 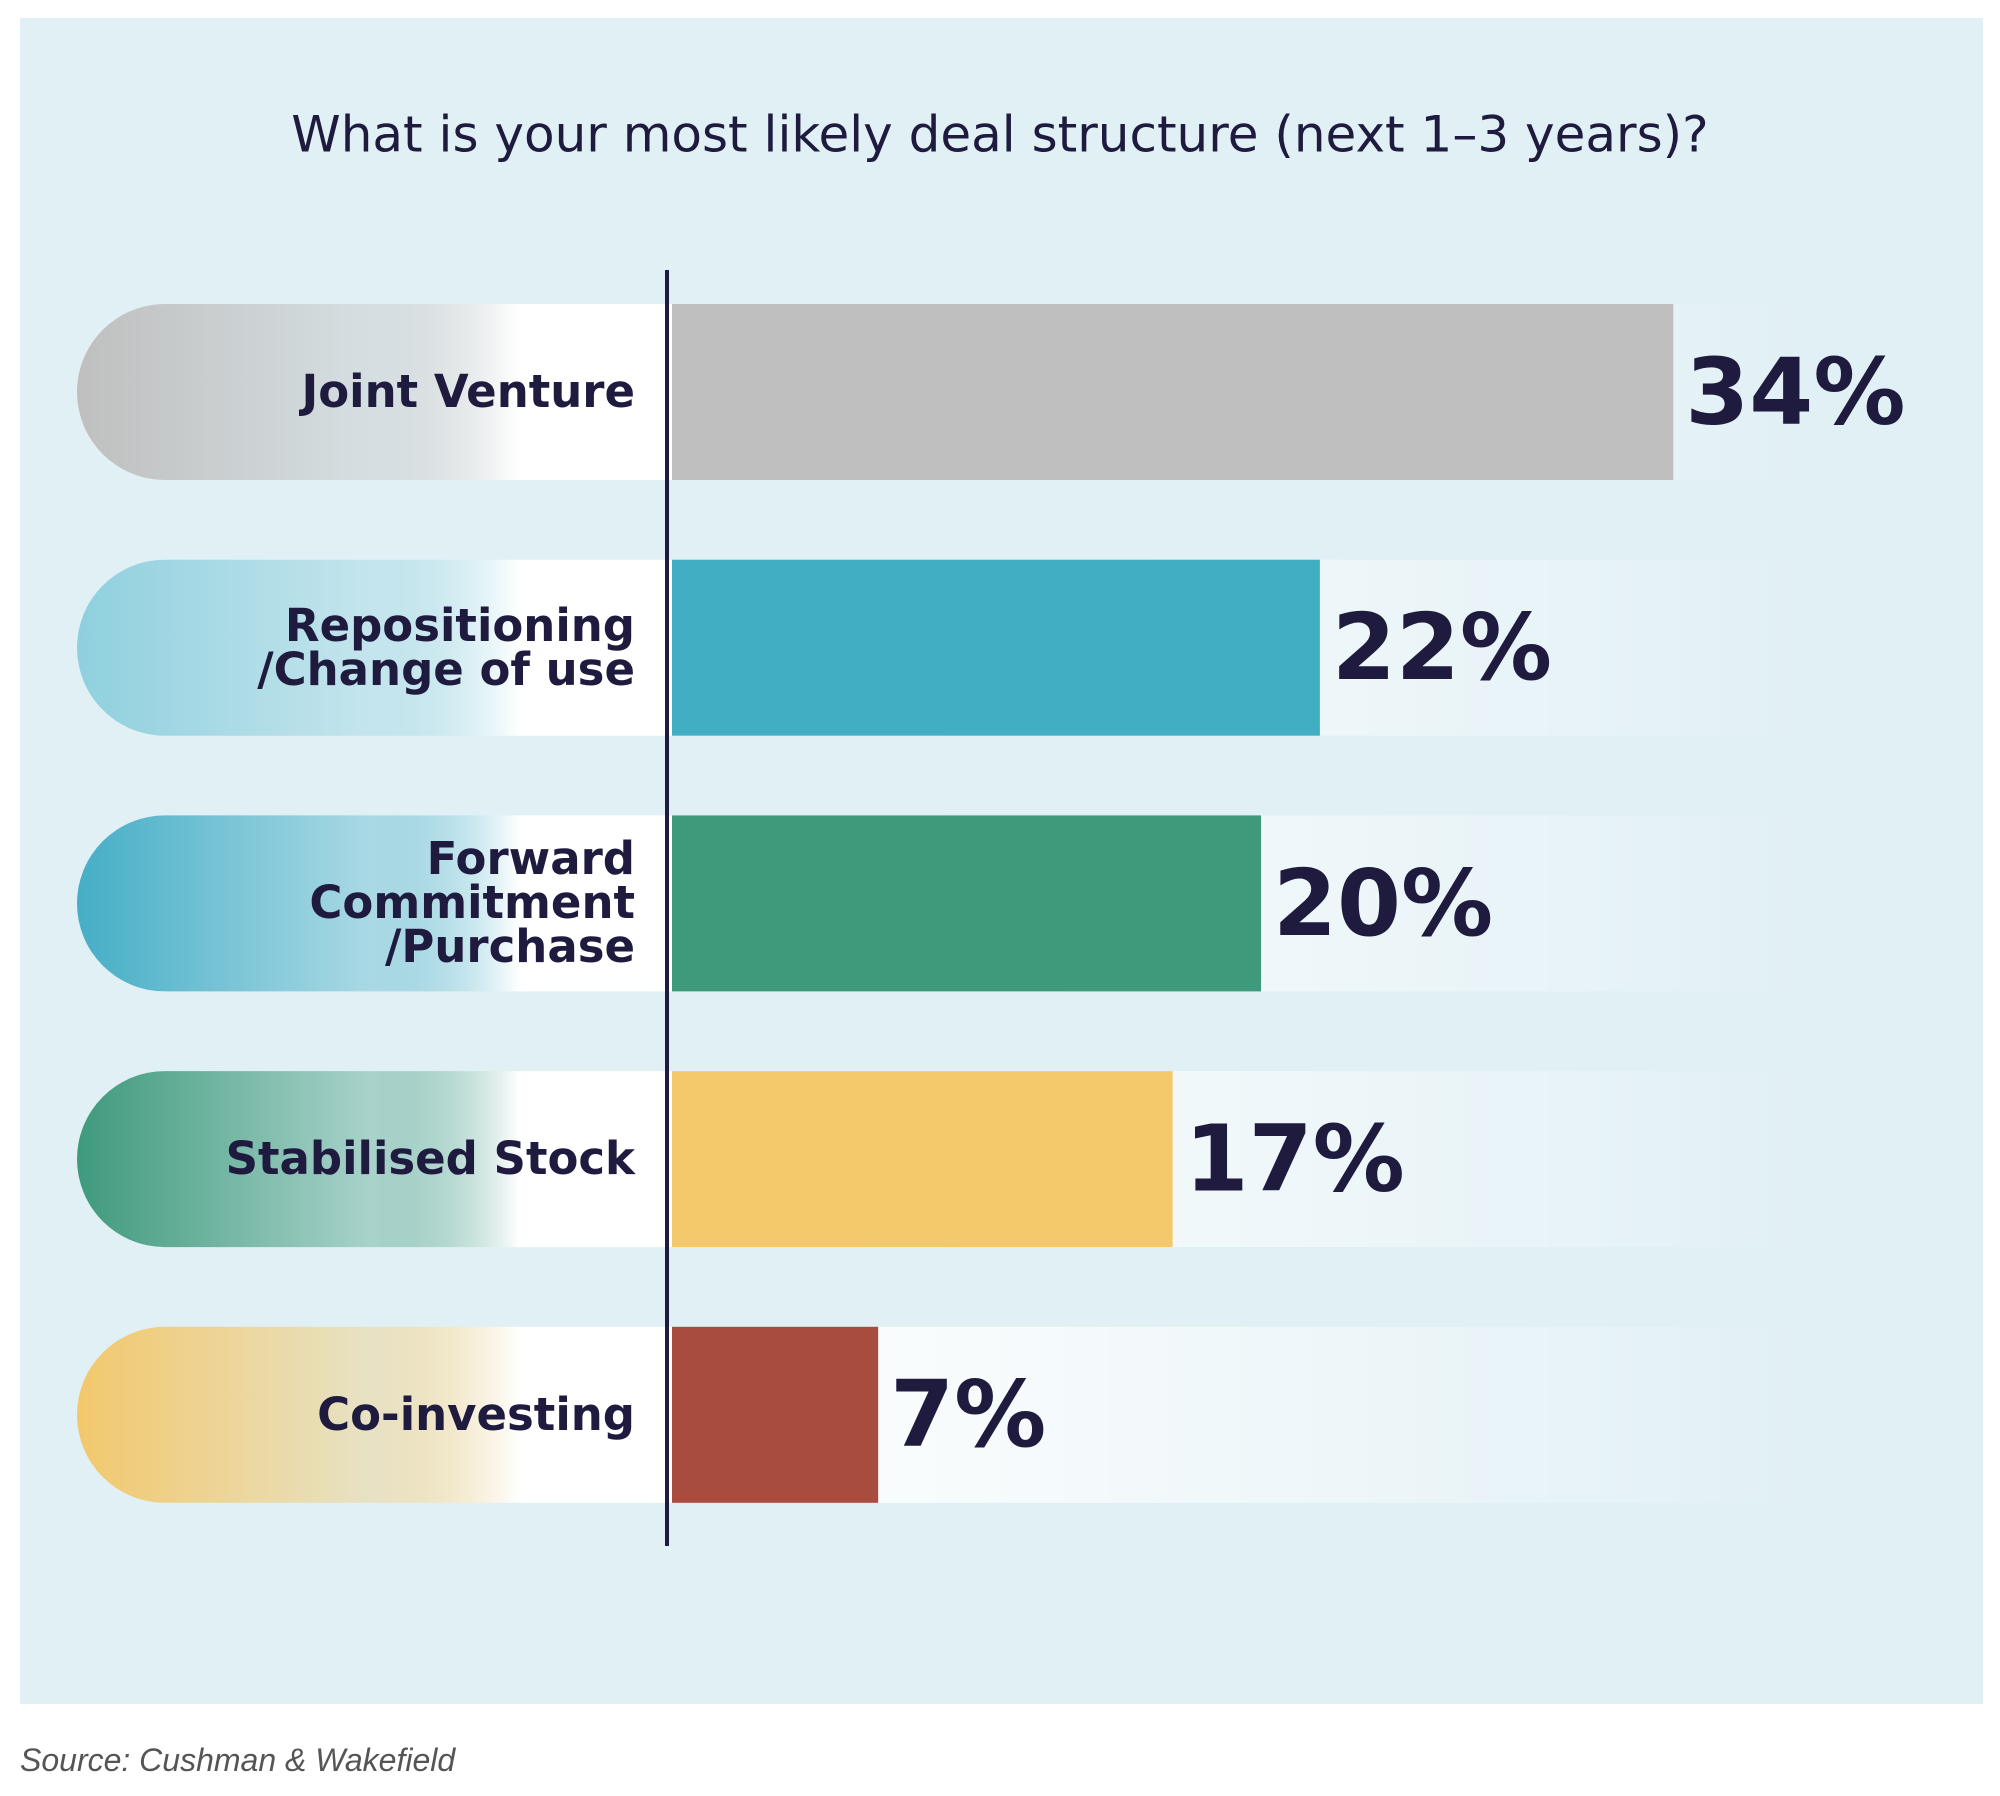 What do you see at coordinates (1795, 391) in the screenshot?
I see `value-label: 34%` at bounding box center [1795, 391].